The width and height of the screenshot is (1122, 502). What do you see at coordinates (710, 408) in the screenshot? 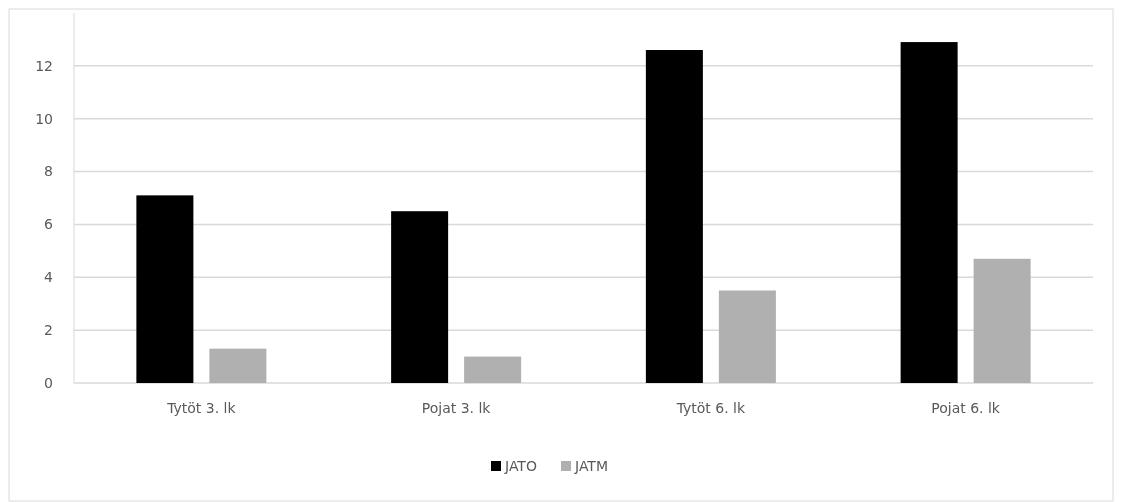
I see `x-tick-label: Tytöt 6. lk` at bounding box center [710, 408].